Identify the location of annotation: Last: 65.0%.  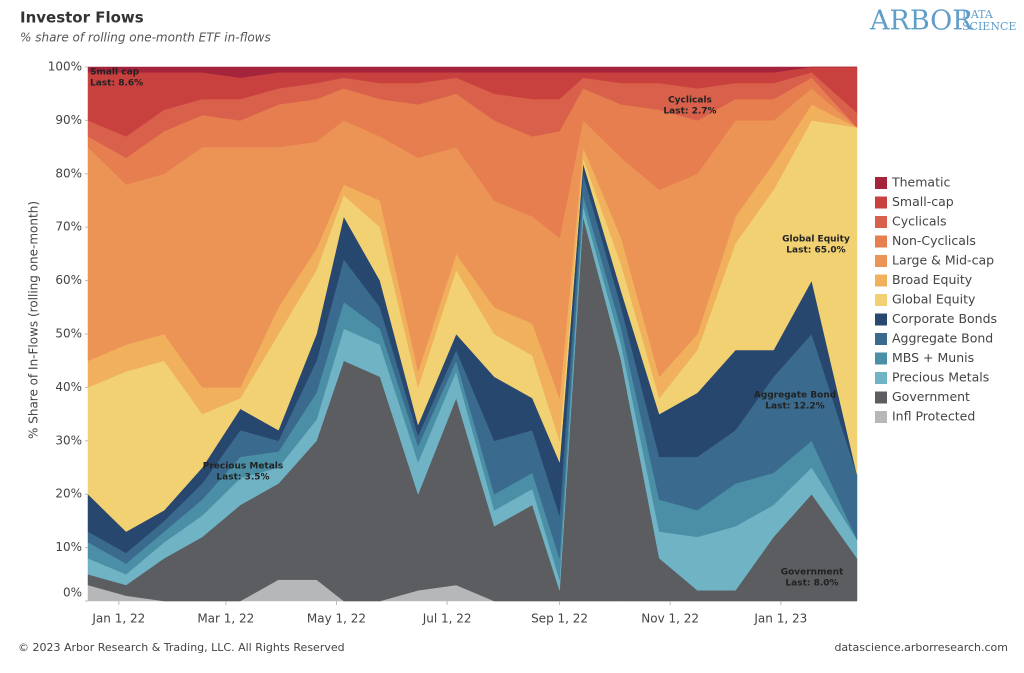
(815, 251).